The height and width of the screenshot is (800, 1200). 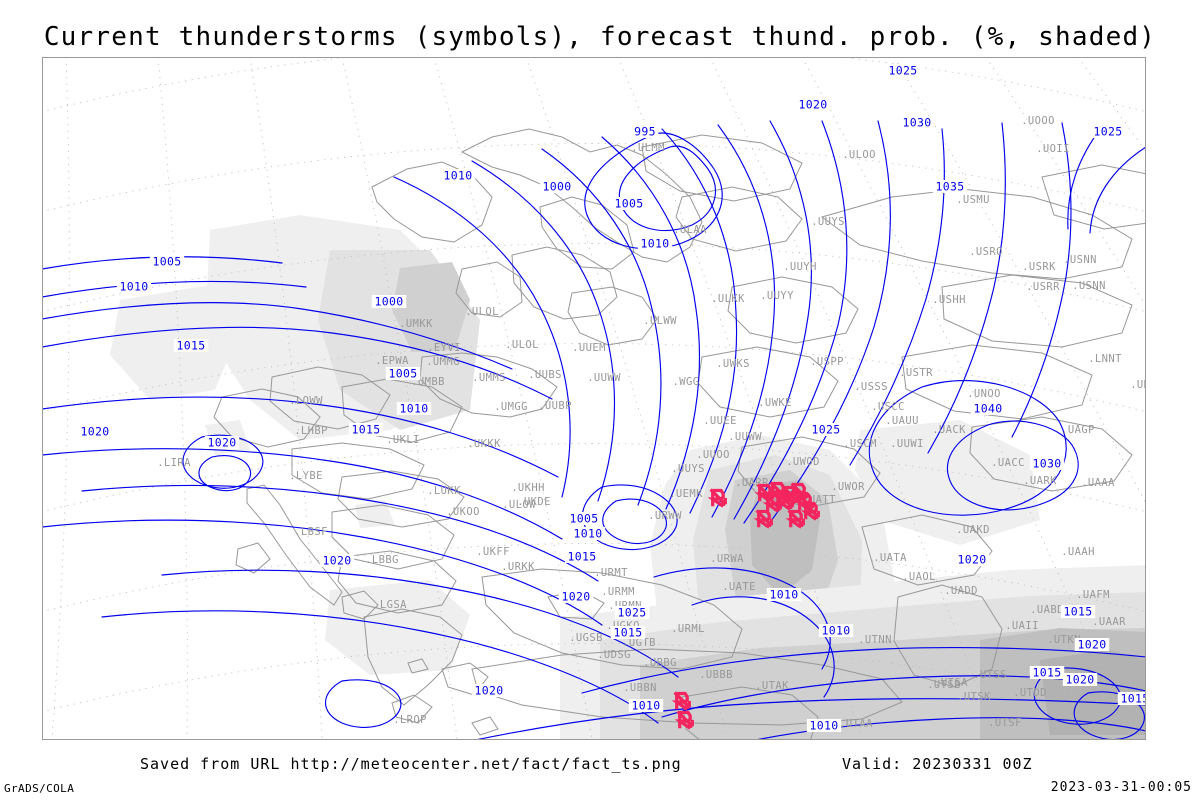 I want to click on station-label: .LOWW, so click(x=305, y=401).